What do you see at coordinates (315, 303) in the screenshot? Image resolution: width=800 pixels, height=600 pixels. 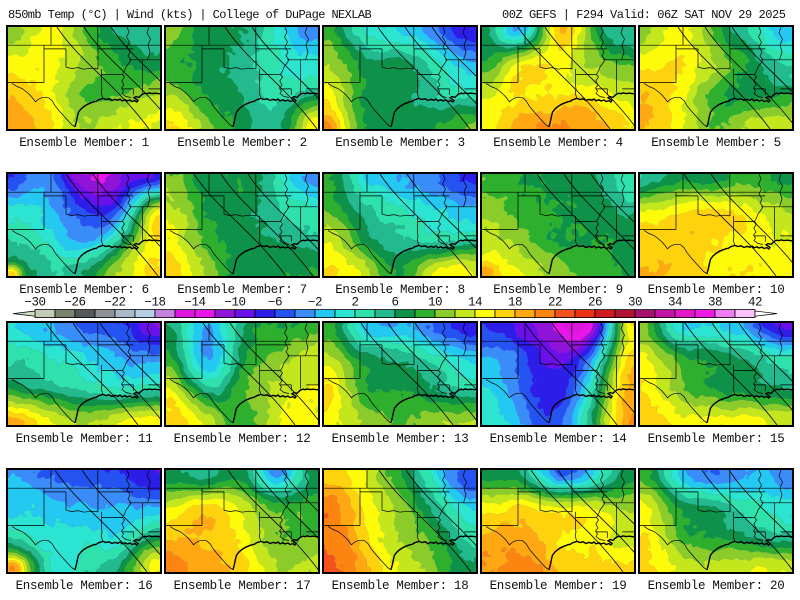 I see `svg-text: −2` at bounding box center [315, 303].